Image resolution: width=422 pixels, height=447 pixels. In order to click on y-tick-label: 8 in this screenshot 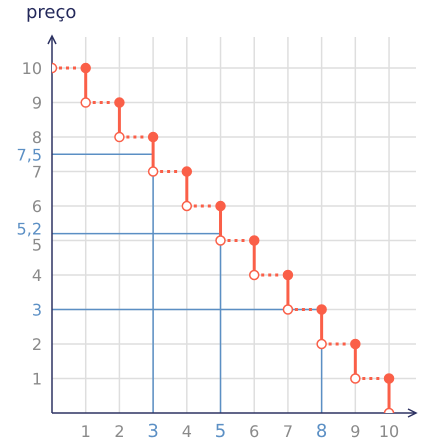, I will do `click(37, 138)`.